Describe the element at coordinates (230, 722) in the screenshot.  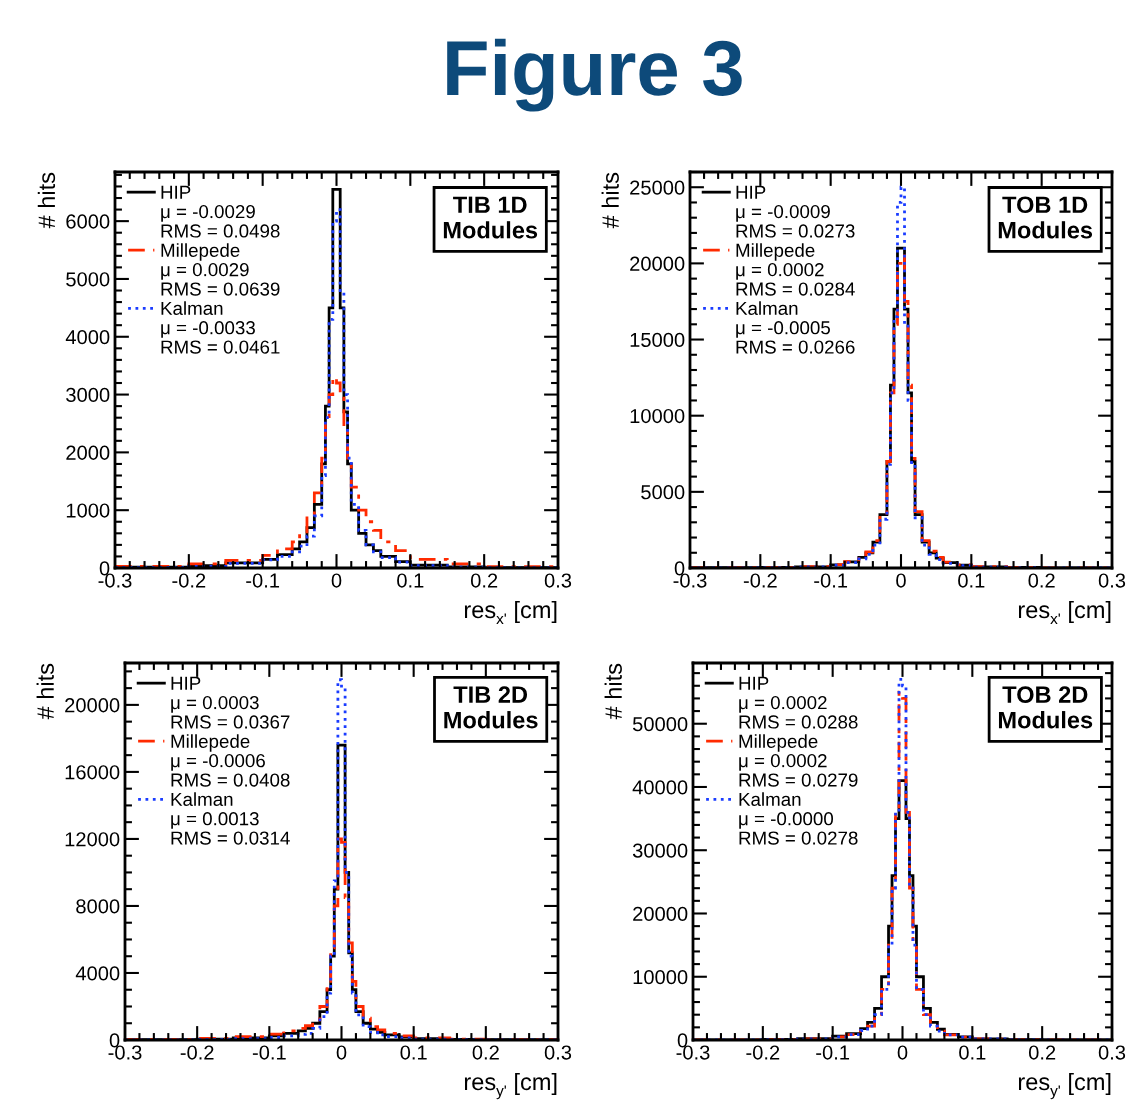
I see `annotation: RMS = 0.0367` at that location.